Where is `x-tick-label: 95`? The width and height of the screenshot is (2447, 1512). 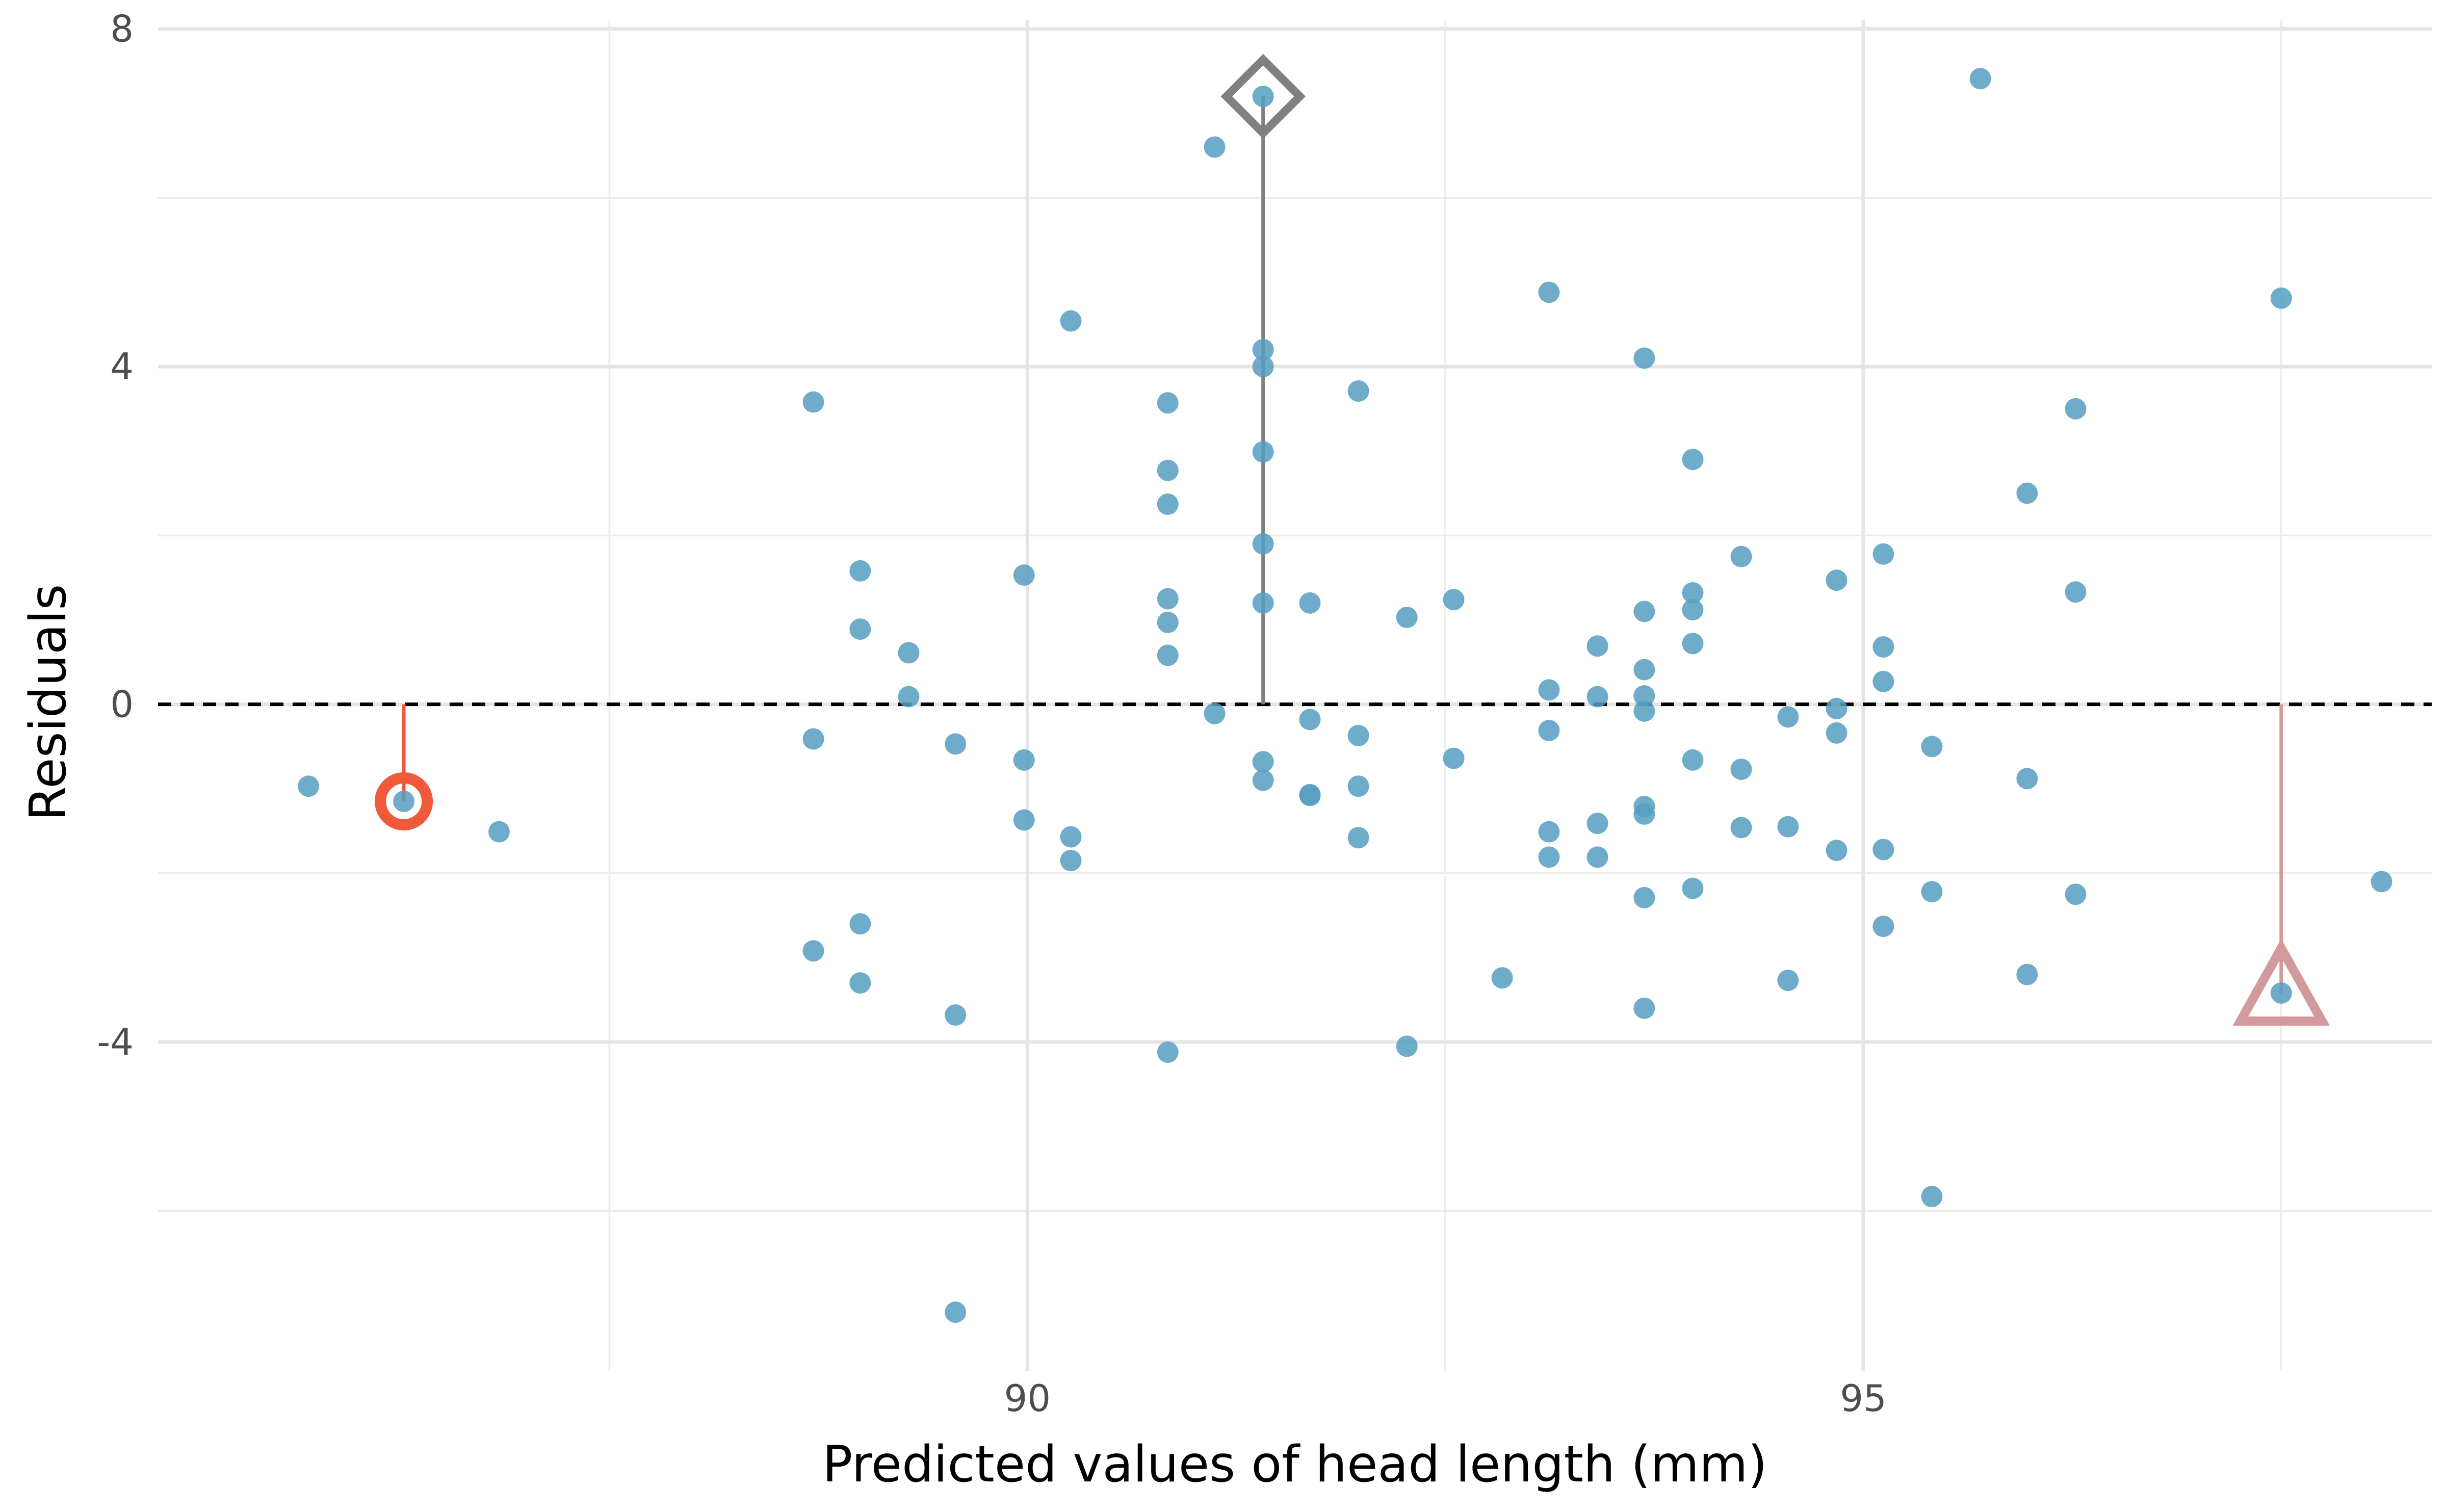
x-tick-label: 95 is located at coordinates (1863, 1398).